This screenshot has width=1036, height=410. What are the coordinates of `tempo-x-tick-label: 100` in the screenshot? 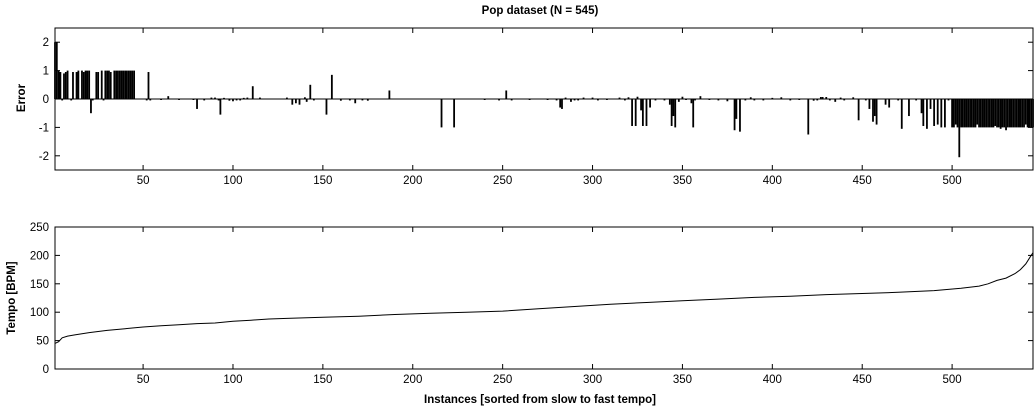 It's located at (232, 380).